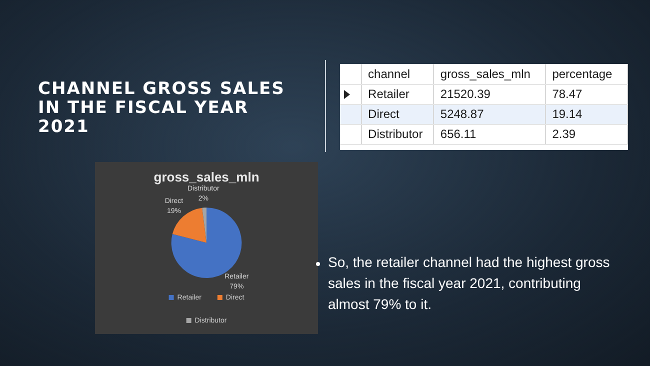  What do you see at coordinates (207, 176) in the screenshot?
I see `chart-title: gross_sales_mln` at bounding box center [207, 176].